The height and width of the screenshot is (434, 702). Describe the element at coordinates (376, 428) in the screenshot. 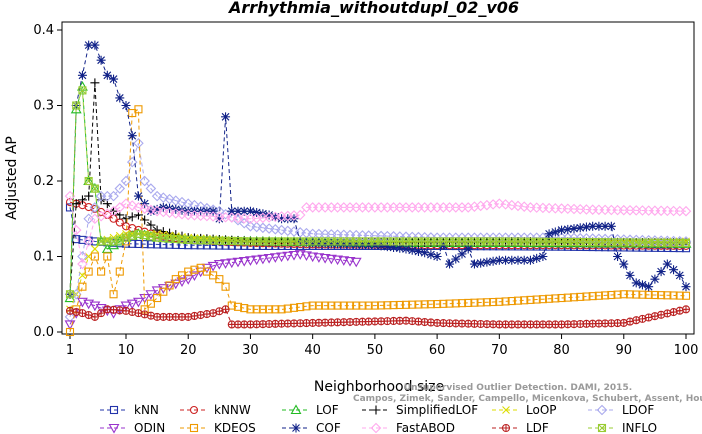

I see `legend-marker-fastabod` at that location.